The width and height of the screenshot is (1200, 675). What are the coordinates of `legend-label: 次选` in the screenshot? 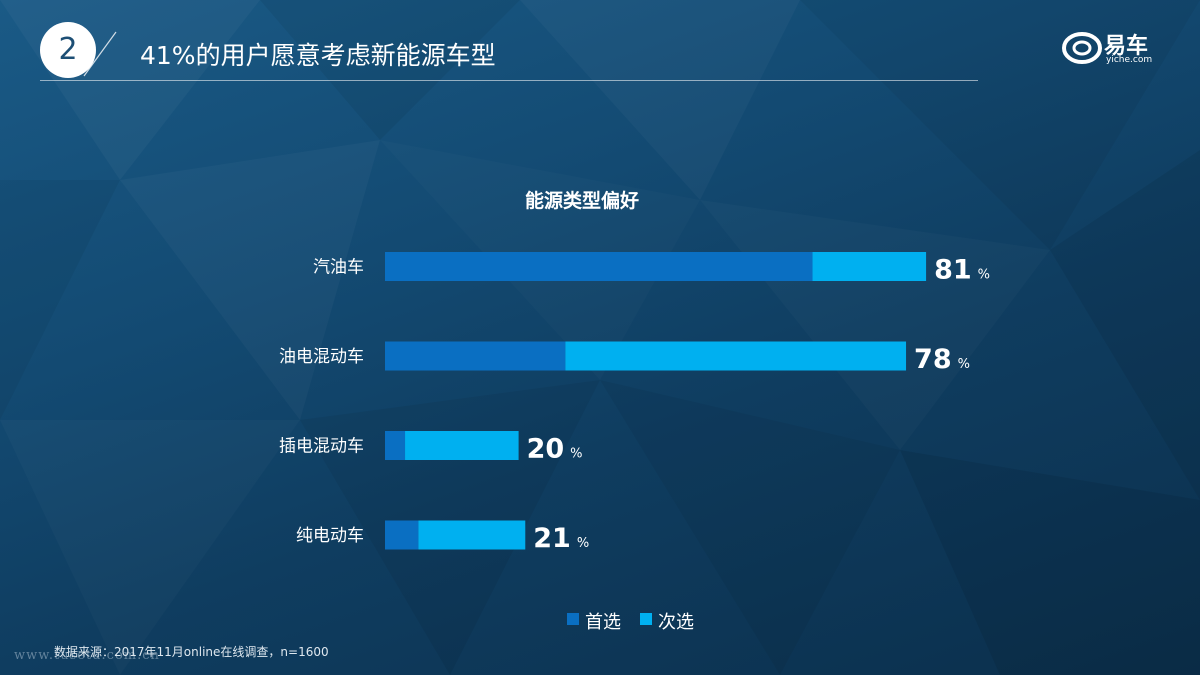 It's located at (676, 622).